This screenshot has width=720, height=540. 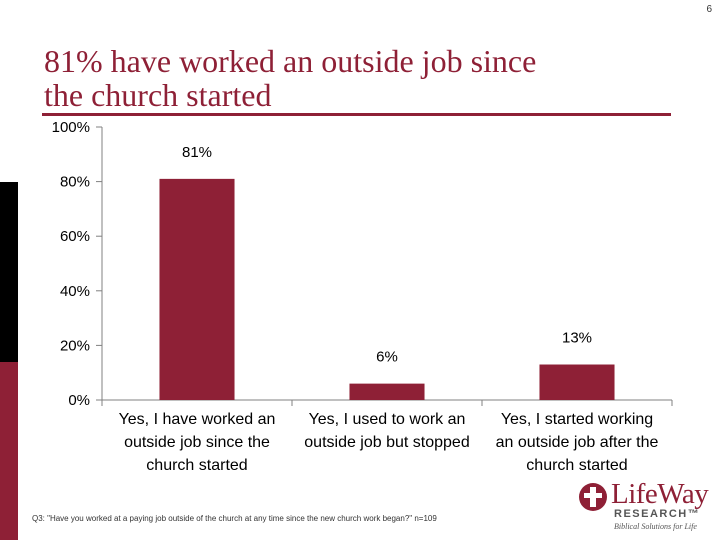 What do you see at coordinates (660, 494) in the screenshot?
I see `logo-wordmark: LifeWay` at bounding box center [660, 494].